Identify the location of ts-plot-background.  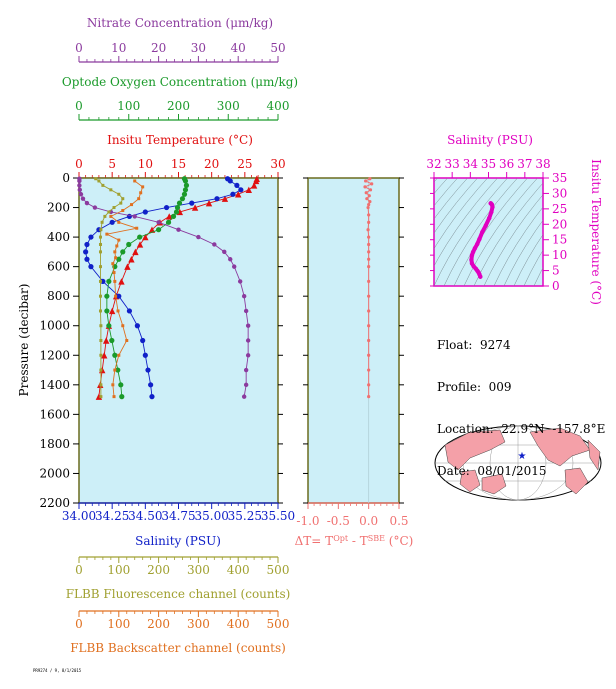
(488, 232).